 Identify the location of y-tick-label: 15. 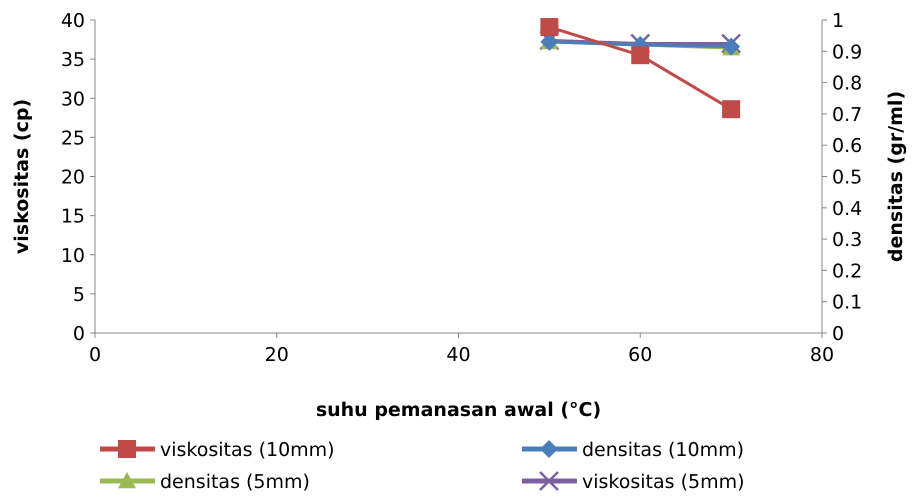
(72, 217).